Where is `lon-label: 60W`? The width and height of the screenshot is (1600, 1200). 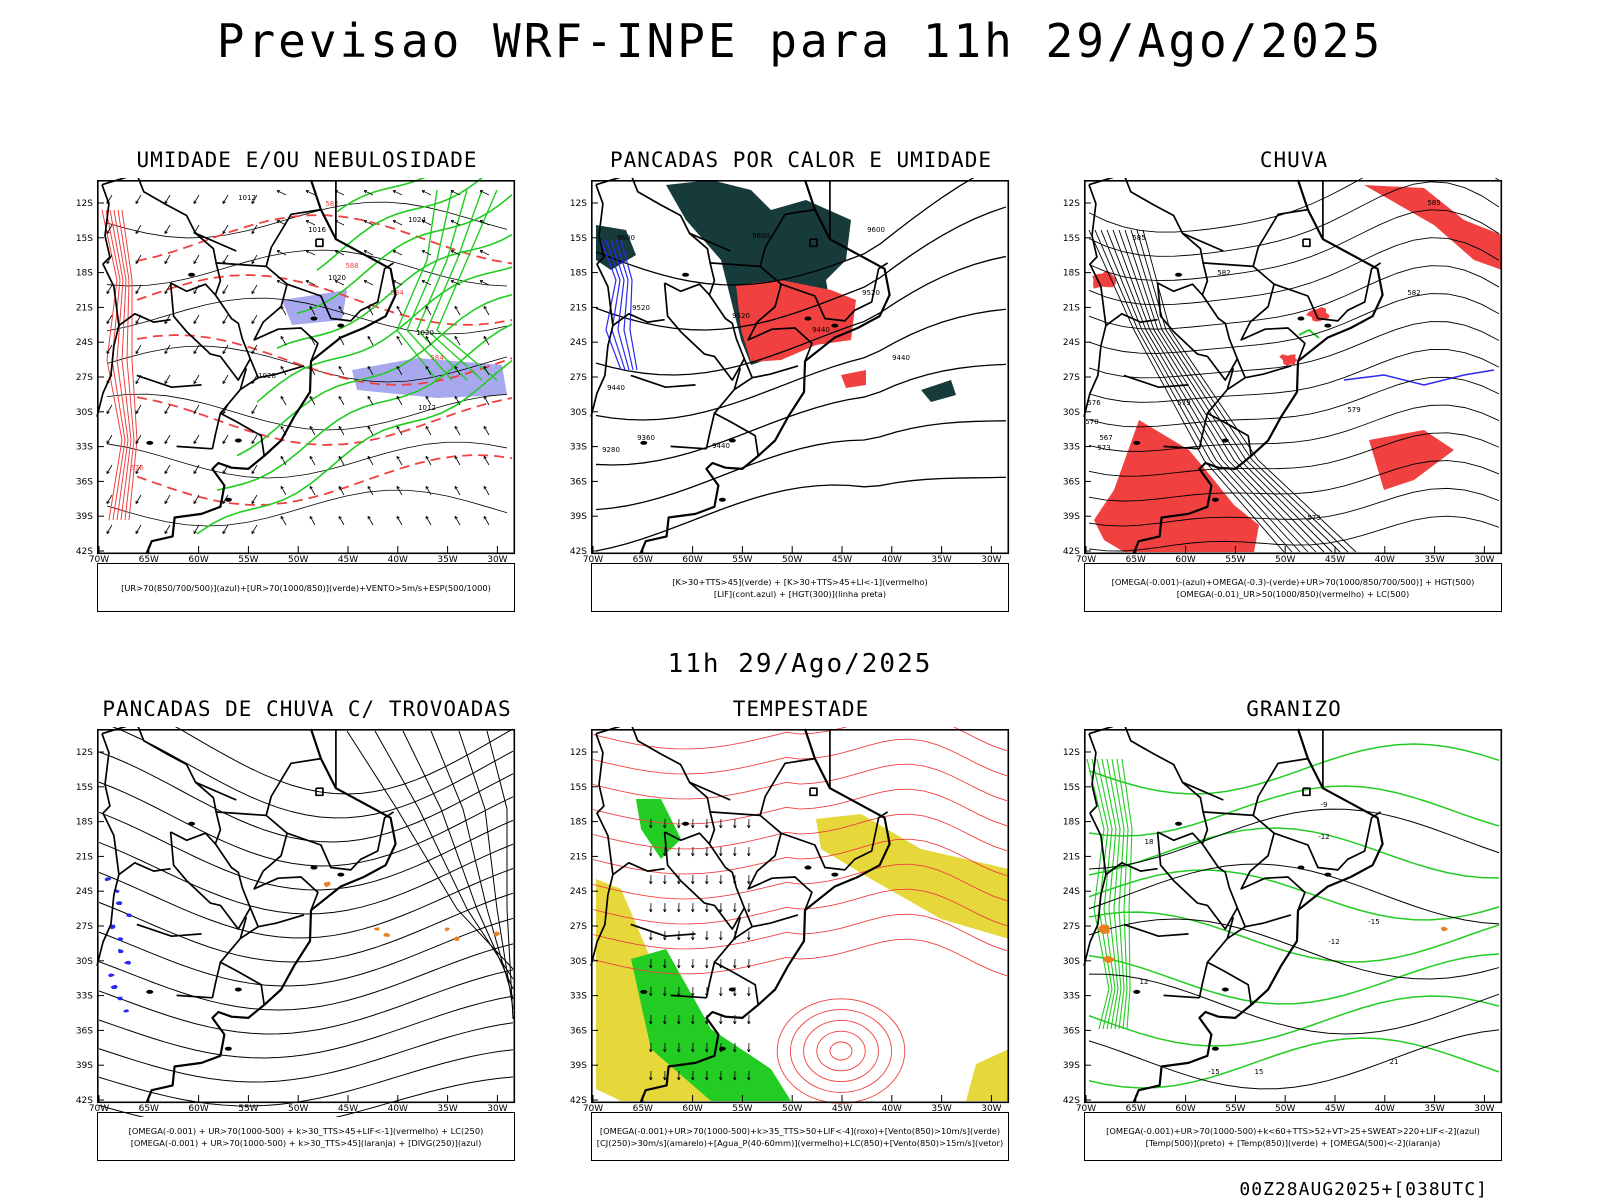 lon-label: 60W is located at coordinates (692, 560).